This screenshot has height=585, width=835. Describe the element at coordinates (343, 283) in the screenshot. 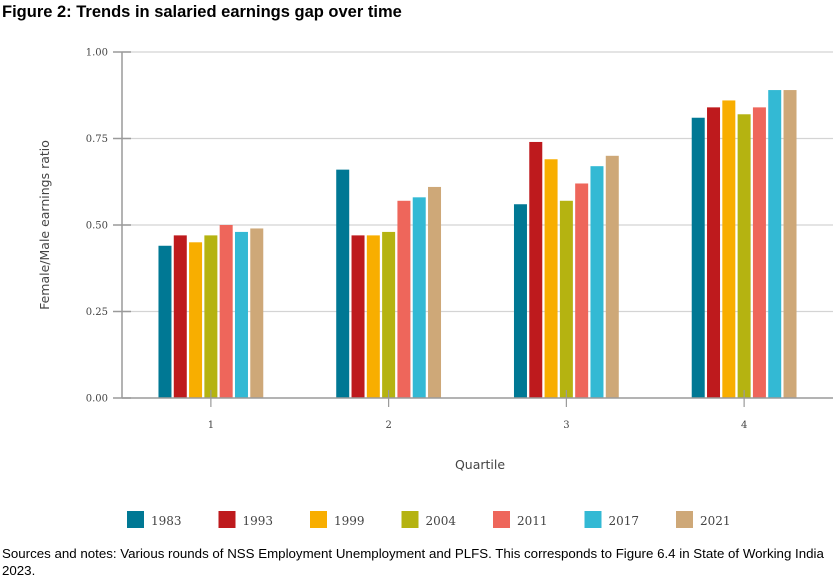

I see `bar-1983-q2` at that location.